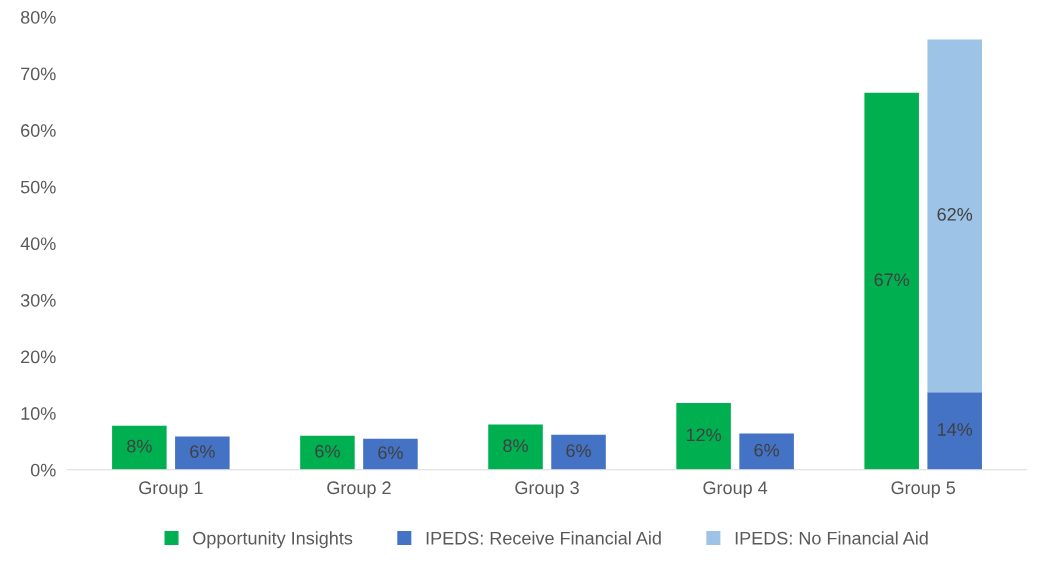  Describe the element at coordinates (43, 470) in the screenshot. I see `y-tick-label: 0%` at that location.